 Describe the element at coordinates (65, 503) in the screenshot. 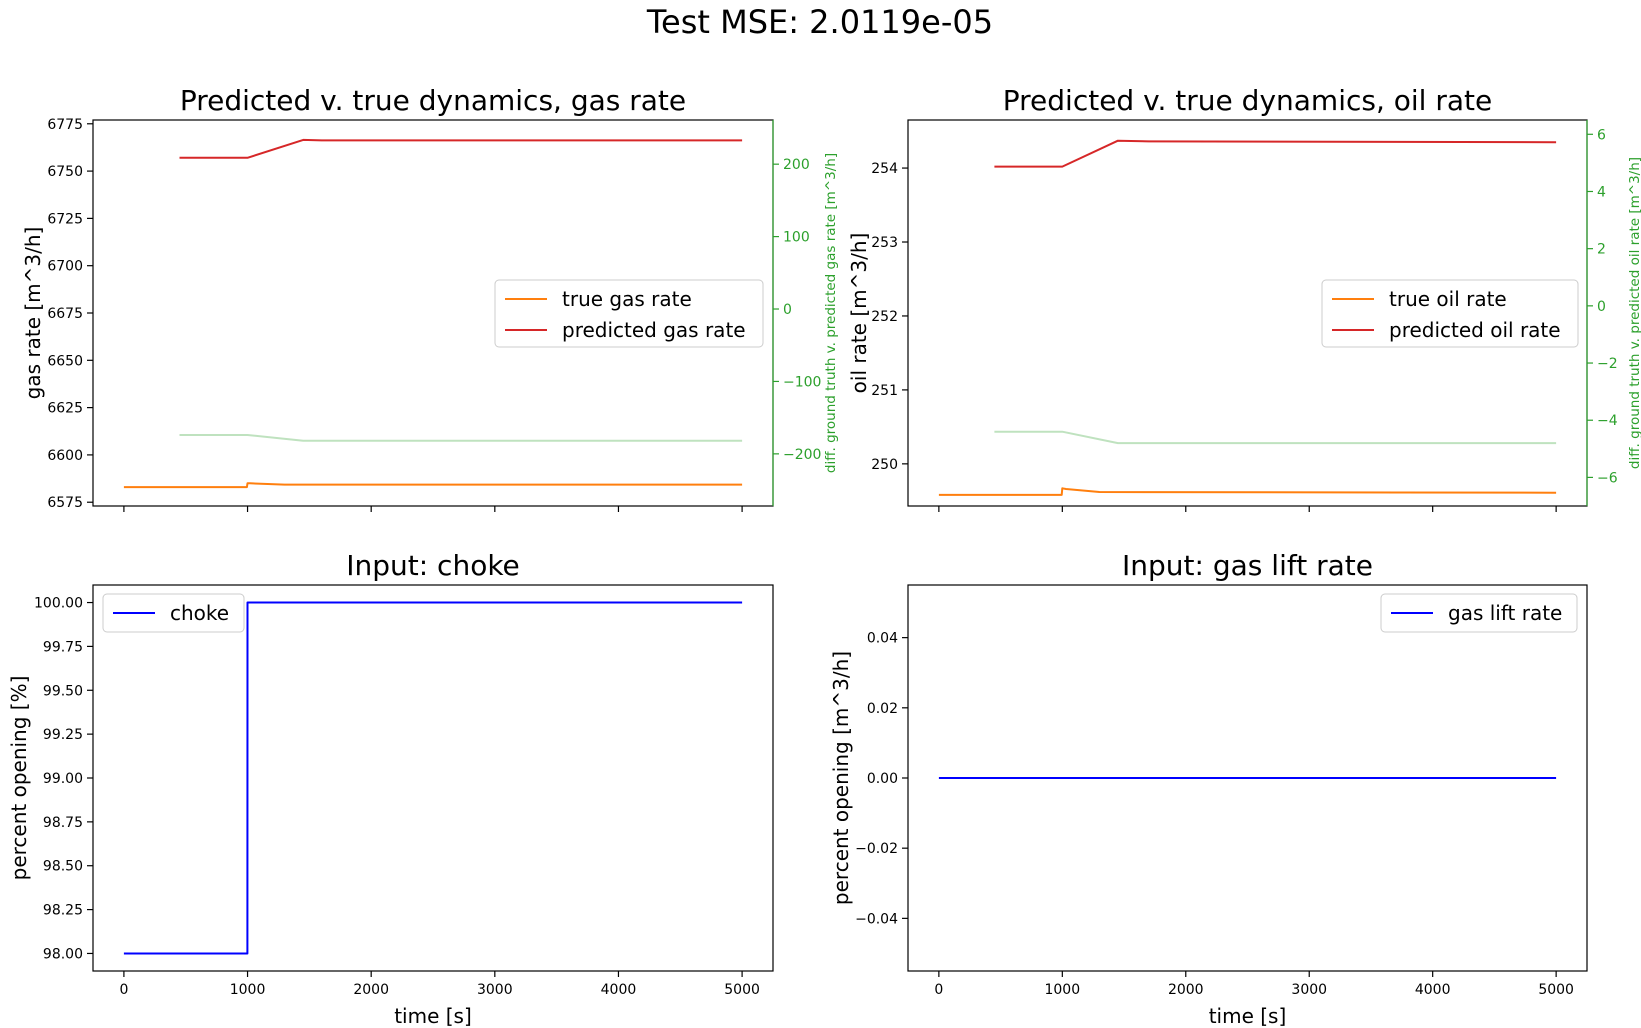

I see `y-tick-label: 6575` at that location.